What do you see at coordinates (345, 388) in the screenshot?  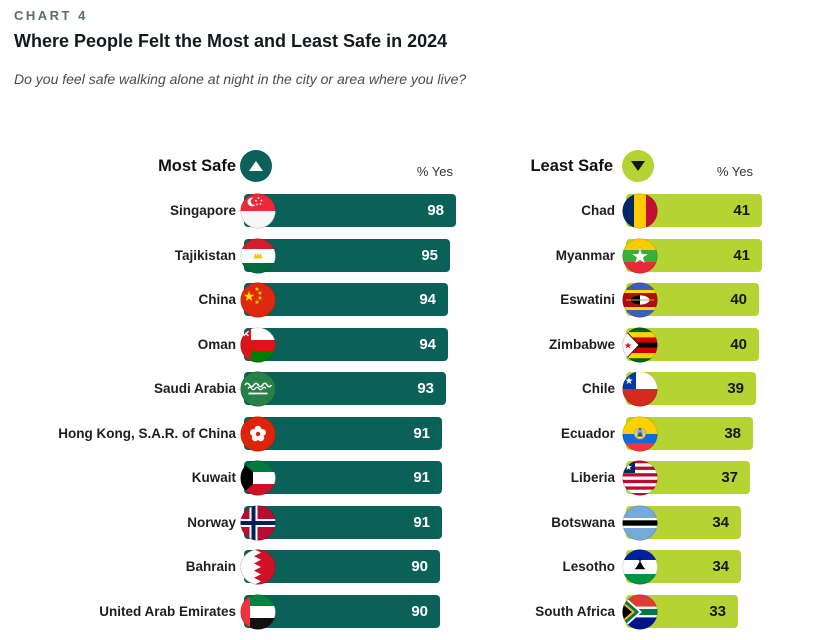 I see `value-bar: 93` at bounding box center [345, 388].